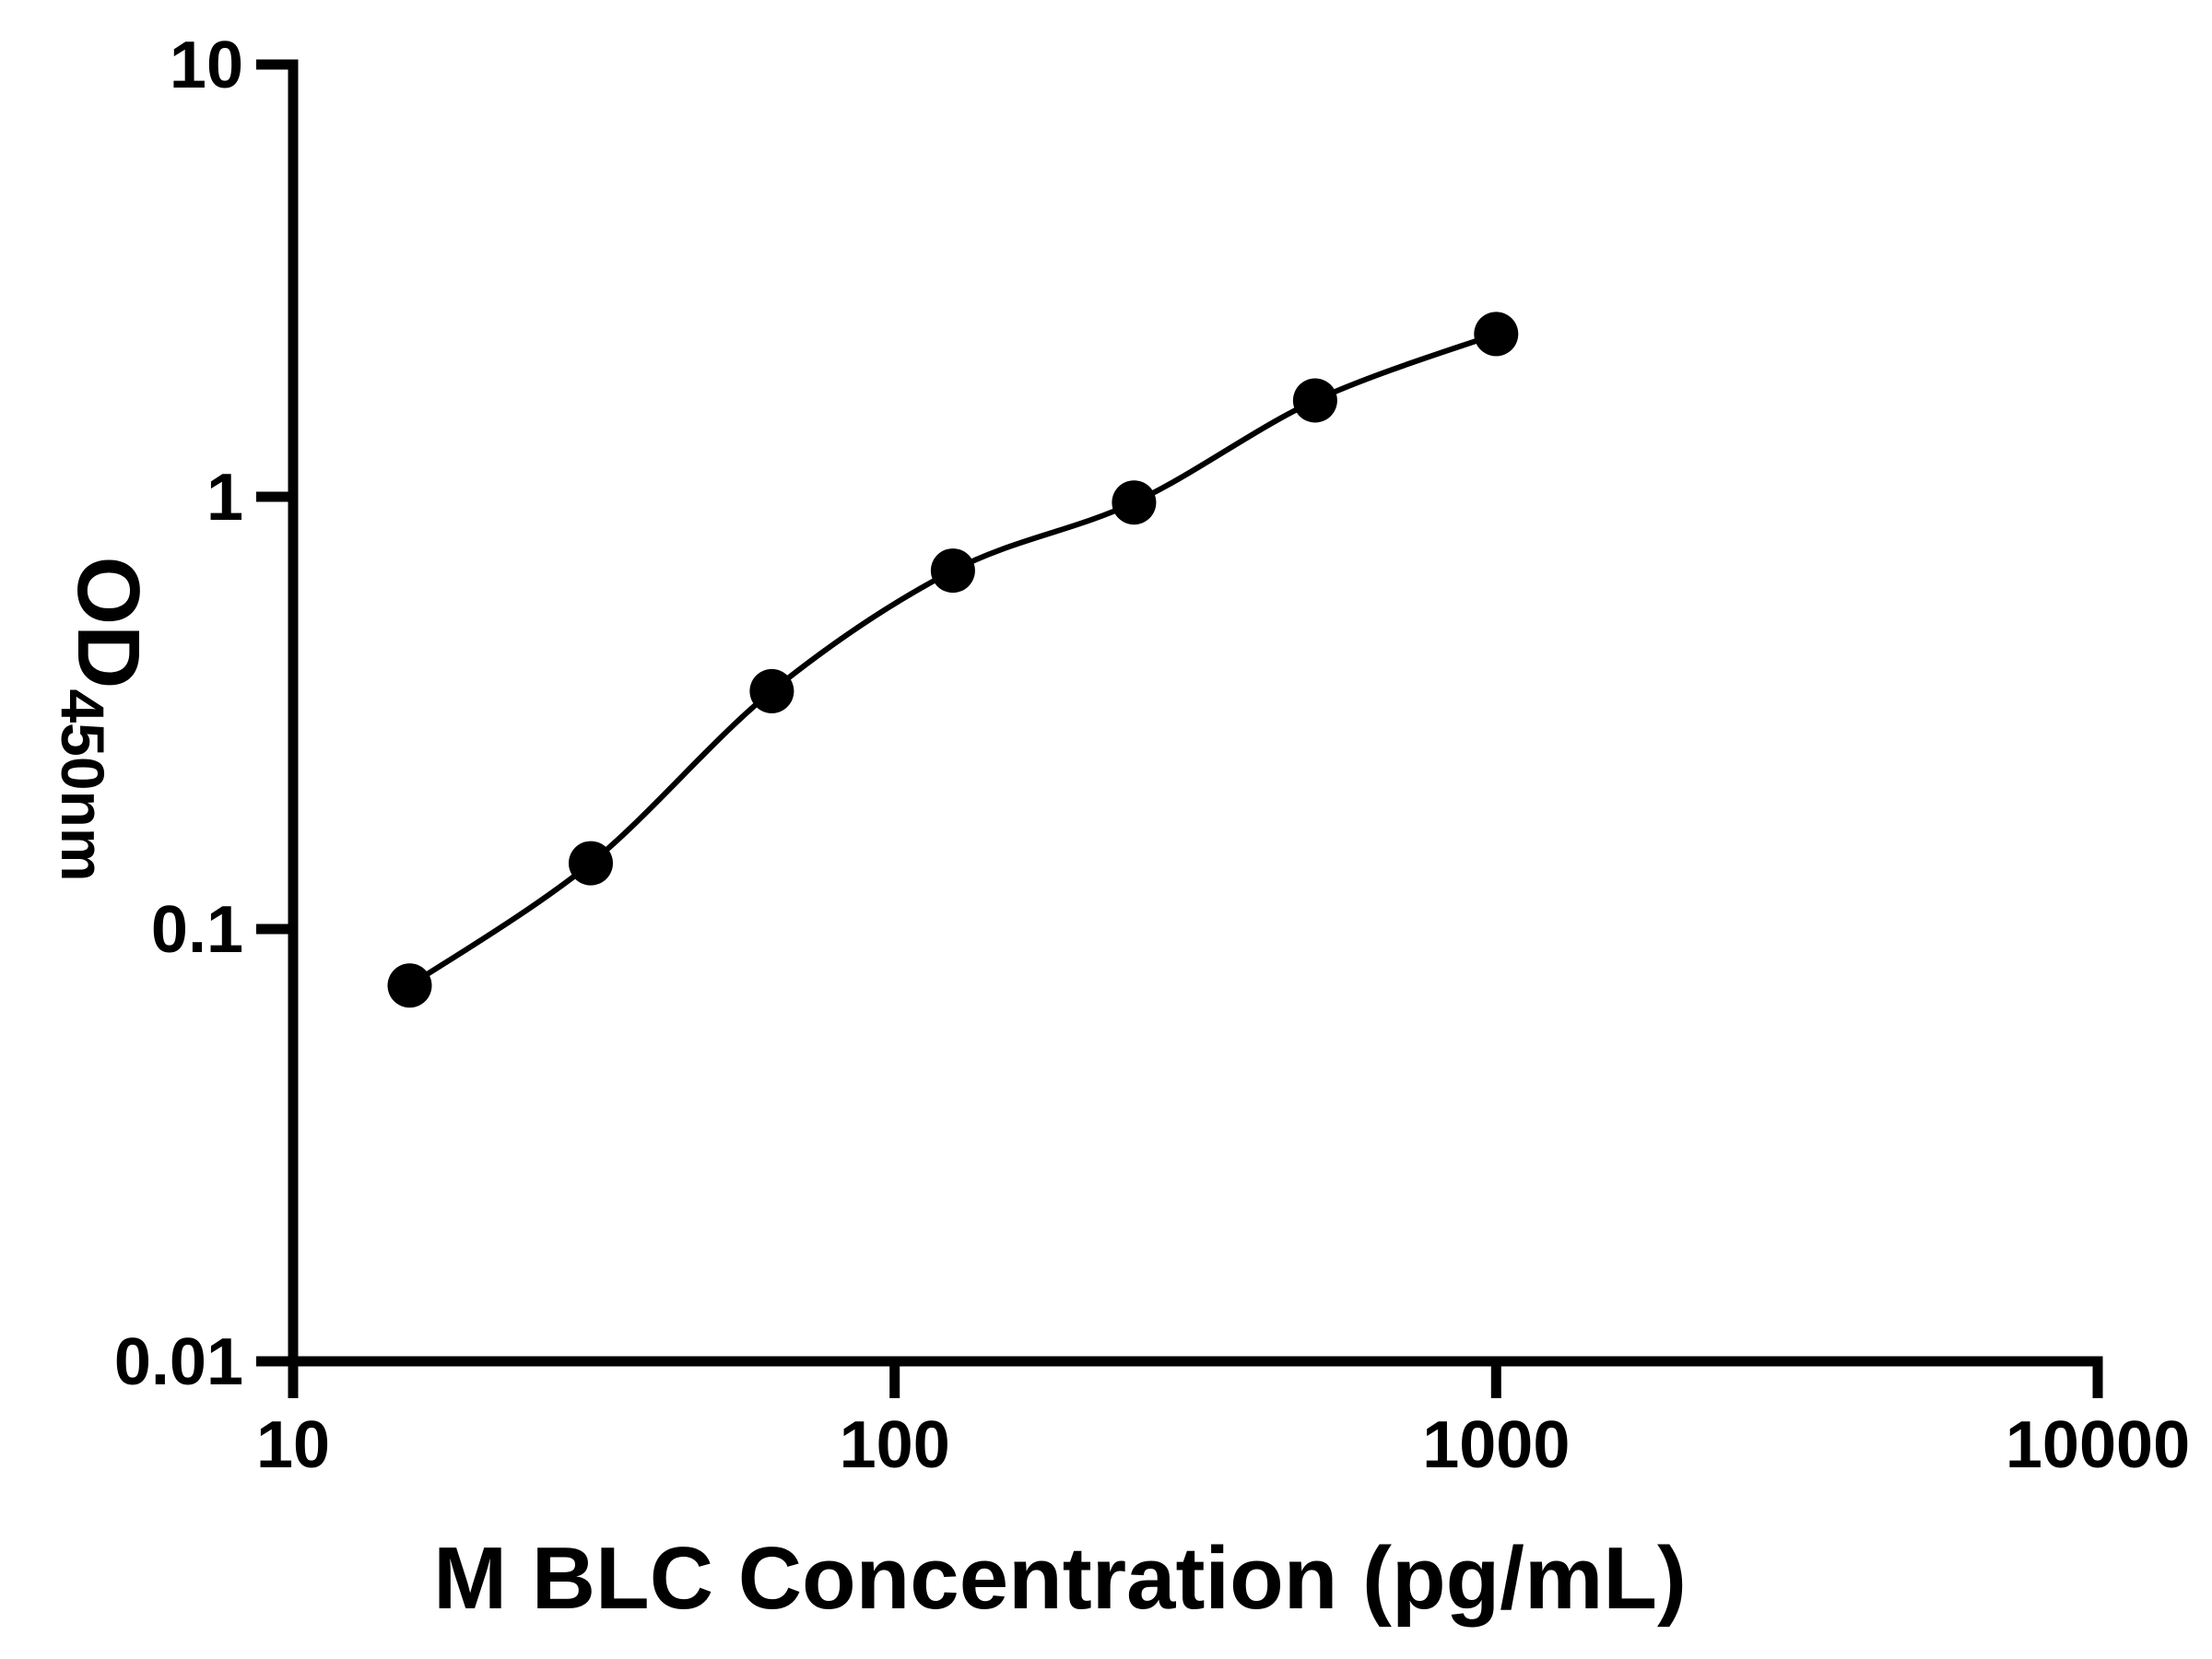 This screenshot has width=2212, height=1659. Describe the element at coordinates (895, 1445) in the screenshot. I see `x-tick-label-100: 100` at that location.